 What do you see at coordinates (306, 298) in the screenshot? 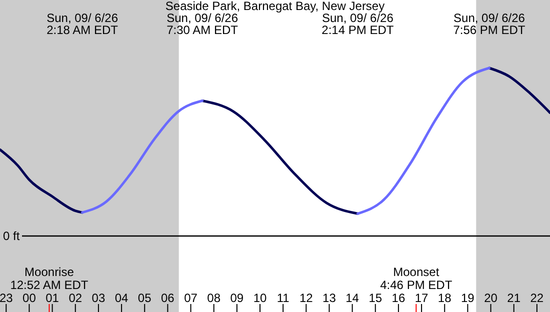
I see `x-tick-label: 12` at bounding box center [306, 298].